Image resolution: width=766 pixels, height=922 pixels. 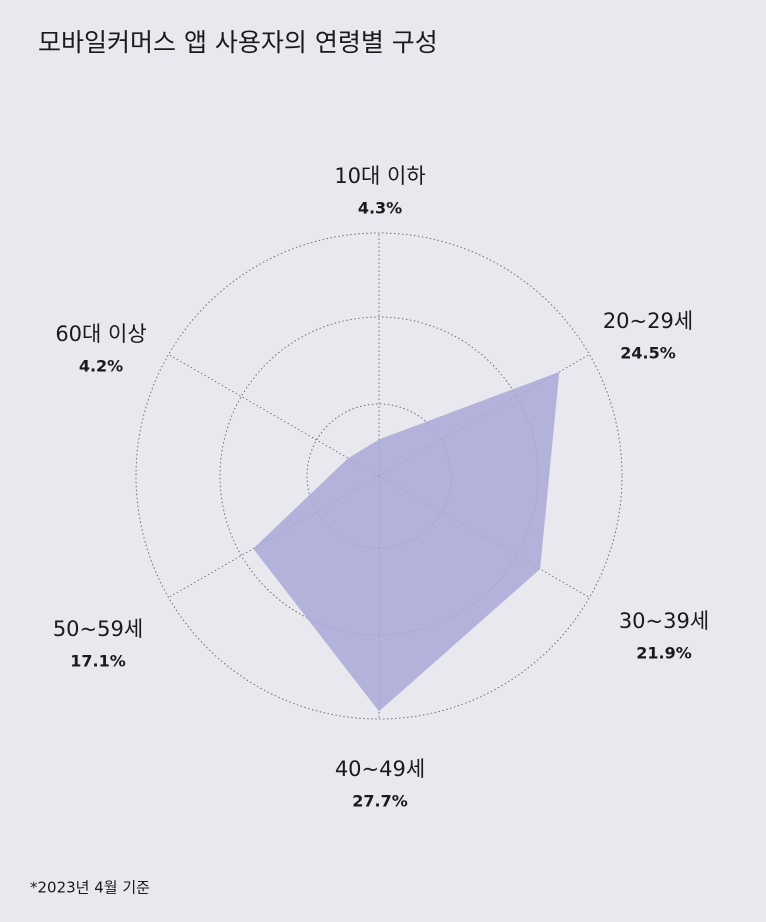 I want to click on category-label: 20~29세, so click(x=648, y=321).